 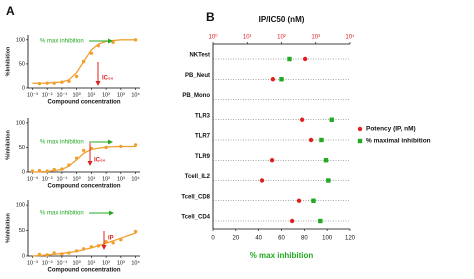 I want to click on x-tick-label: 60, so click(x=281, y=239).